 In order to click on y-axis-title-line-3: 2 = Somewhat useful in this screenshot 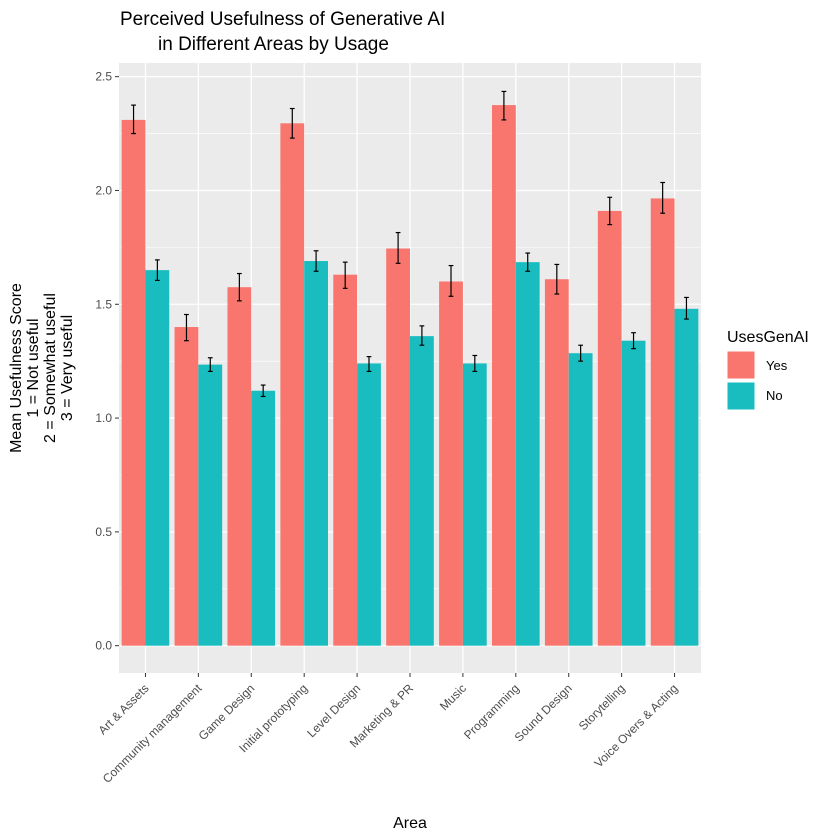, I will do `click(50, 368)`.